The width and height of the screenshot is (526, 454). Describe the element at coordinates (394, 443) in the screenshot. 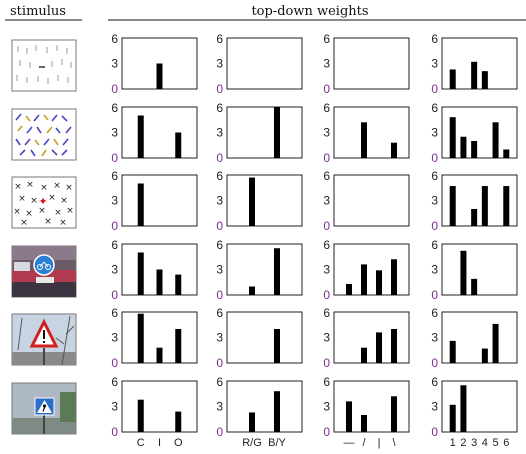

I see `category-label: \` at that location.